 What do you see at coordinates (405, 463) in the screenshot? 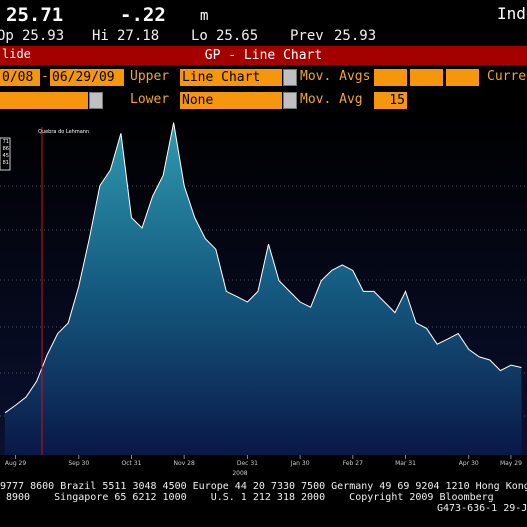
I see `x-tick-label: Mar 31` at bounding box center [405, 463].